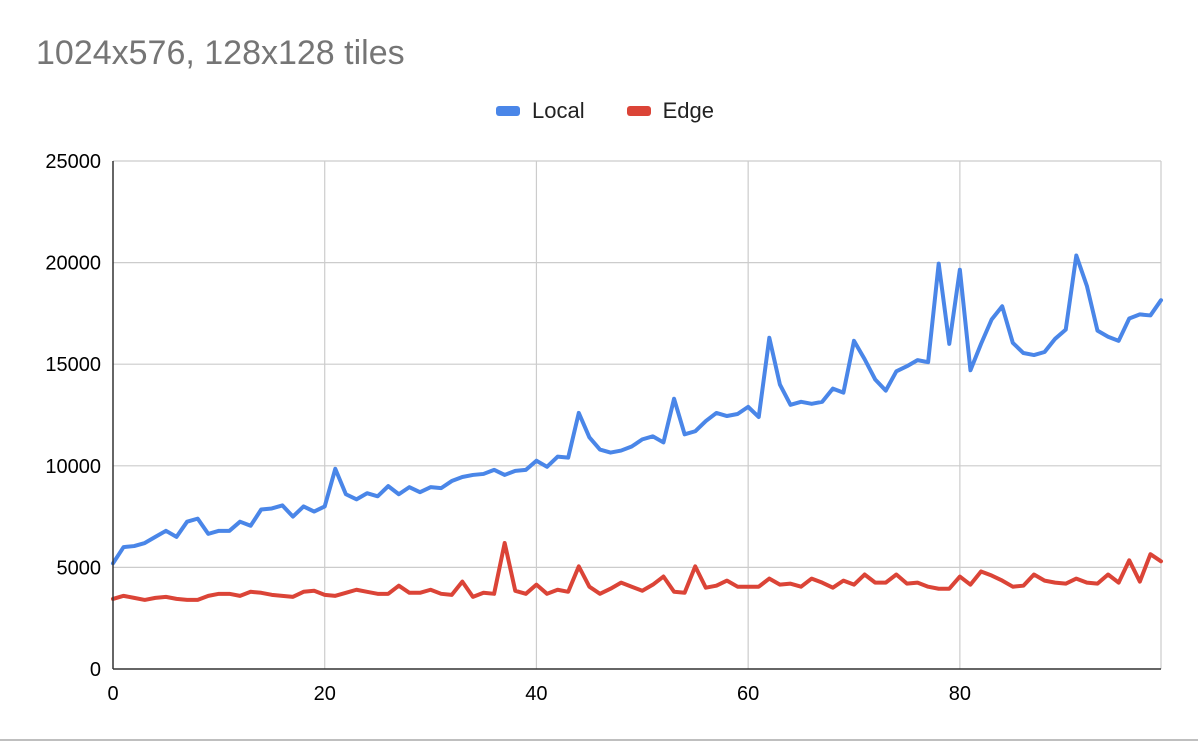  I want to click on legend-label-local: Local, so click(558, 110).